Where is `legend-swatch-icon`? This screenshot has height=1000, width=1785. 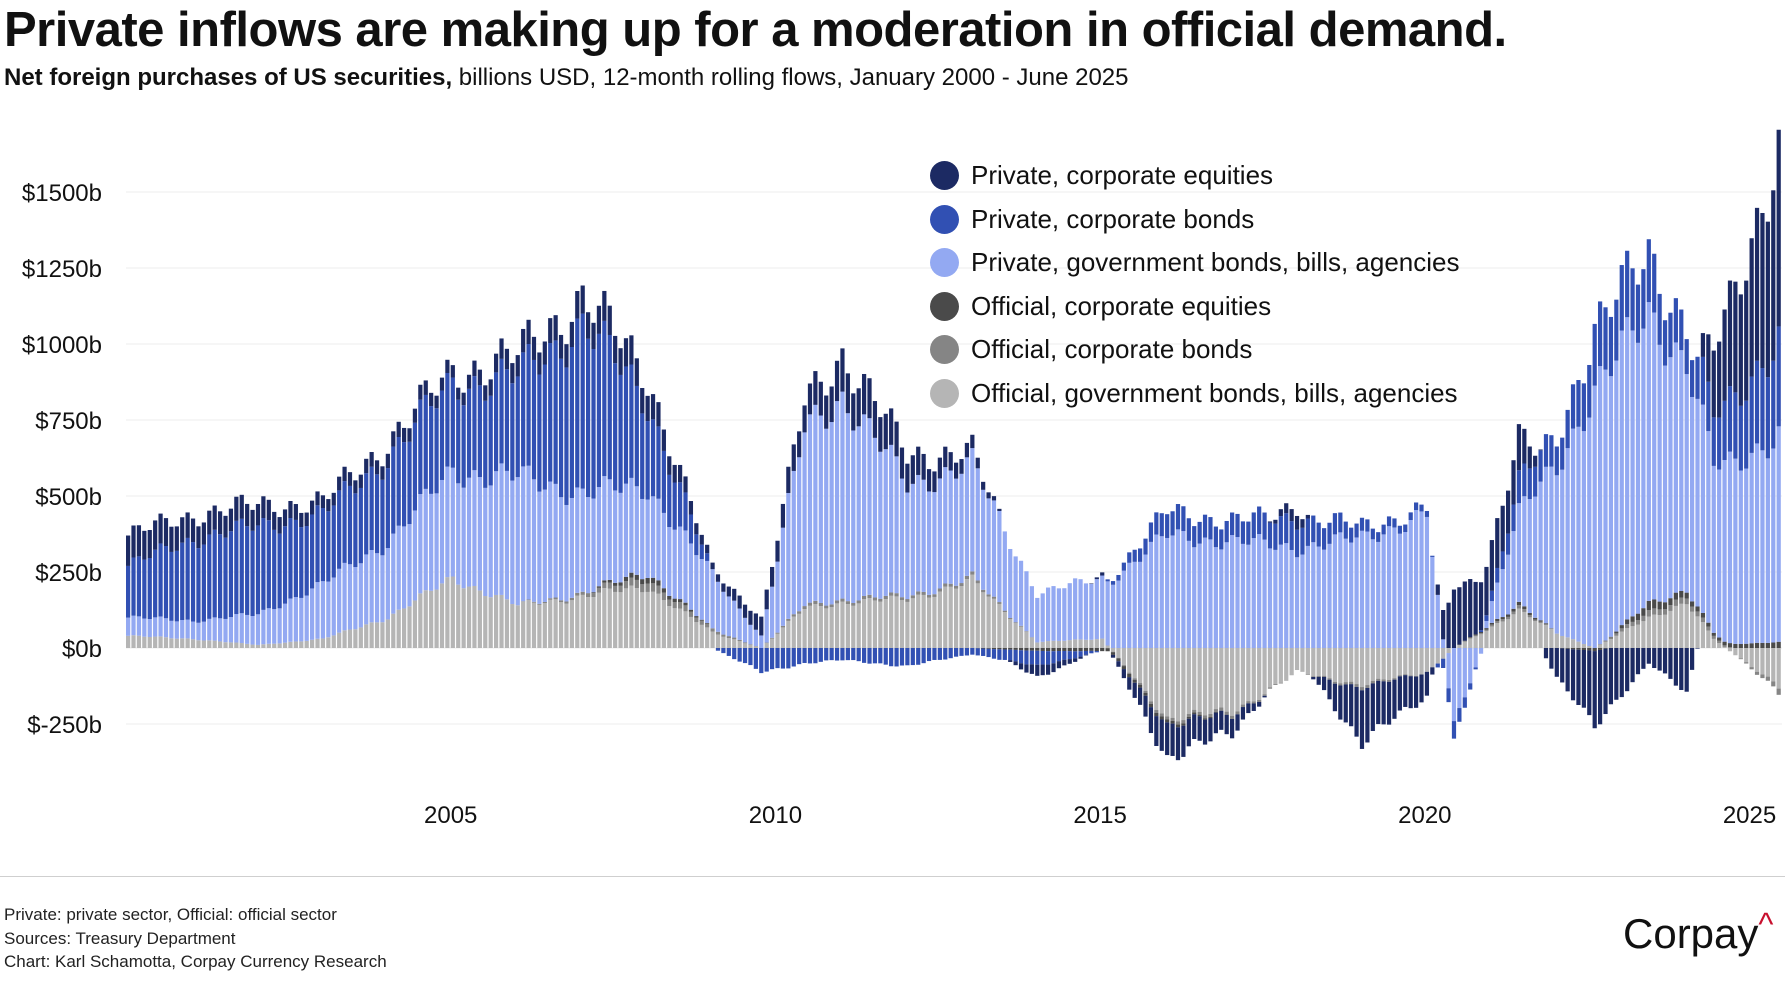
legend-swatch-icon is located at coordinates (944, 350).